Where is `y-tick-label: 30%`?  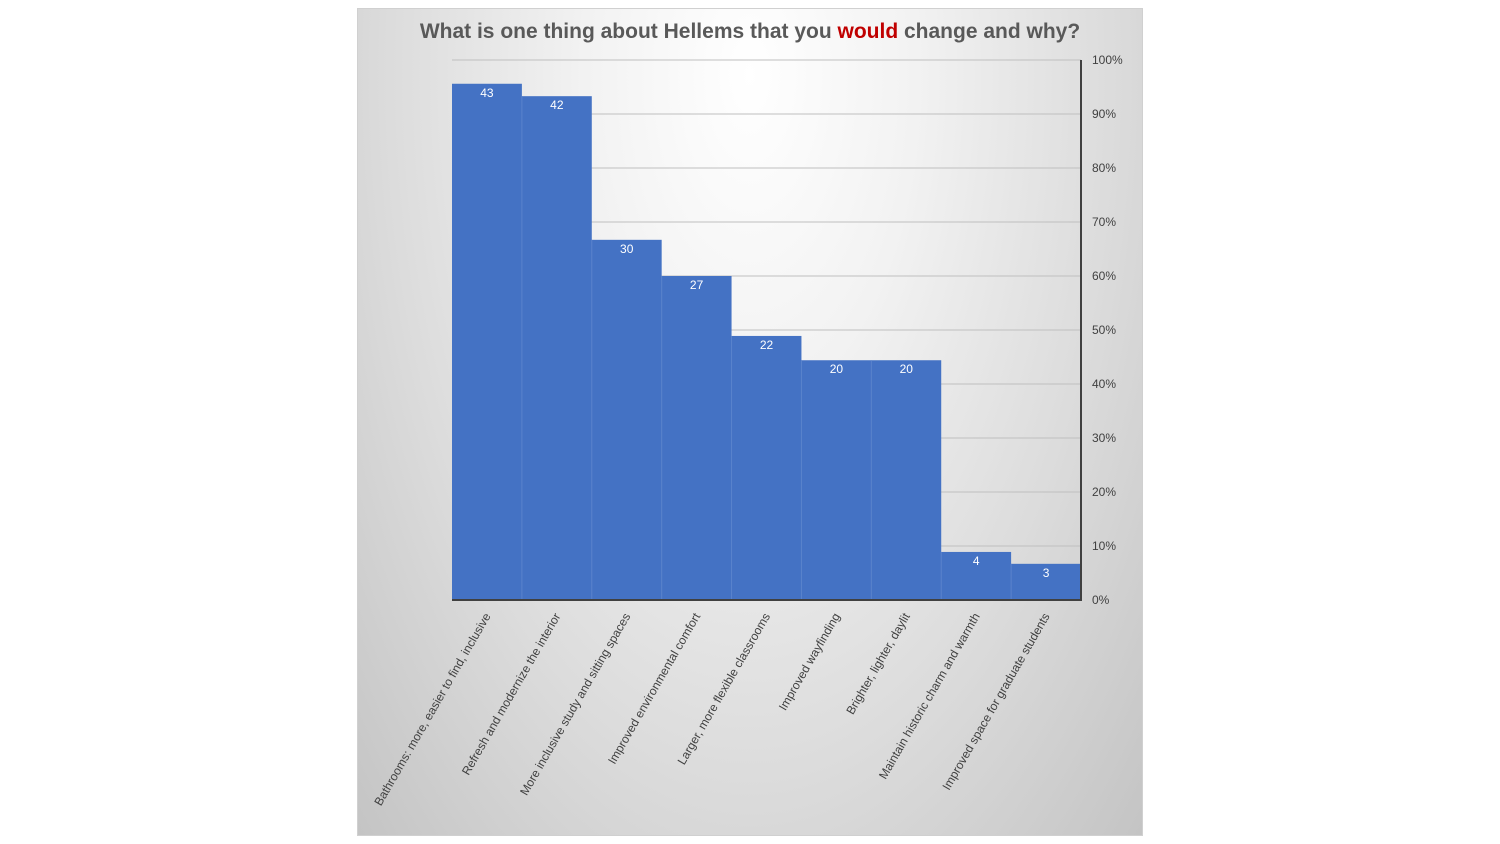 y-tick-label: 30% is located at coordinates (1104, 438).